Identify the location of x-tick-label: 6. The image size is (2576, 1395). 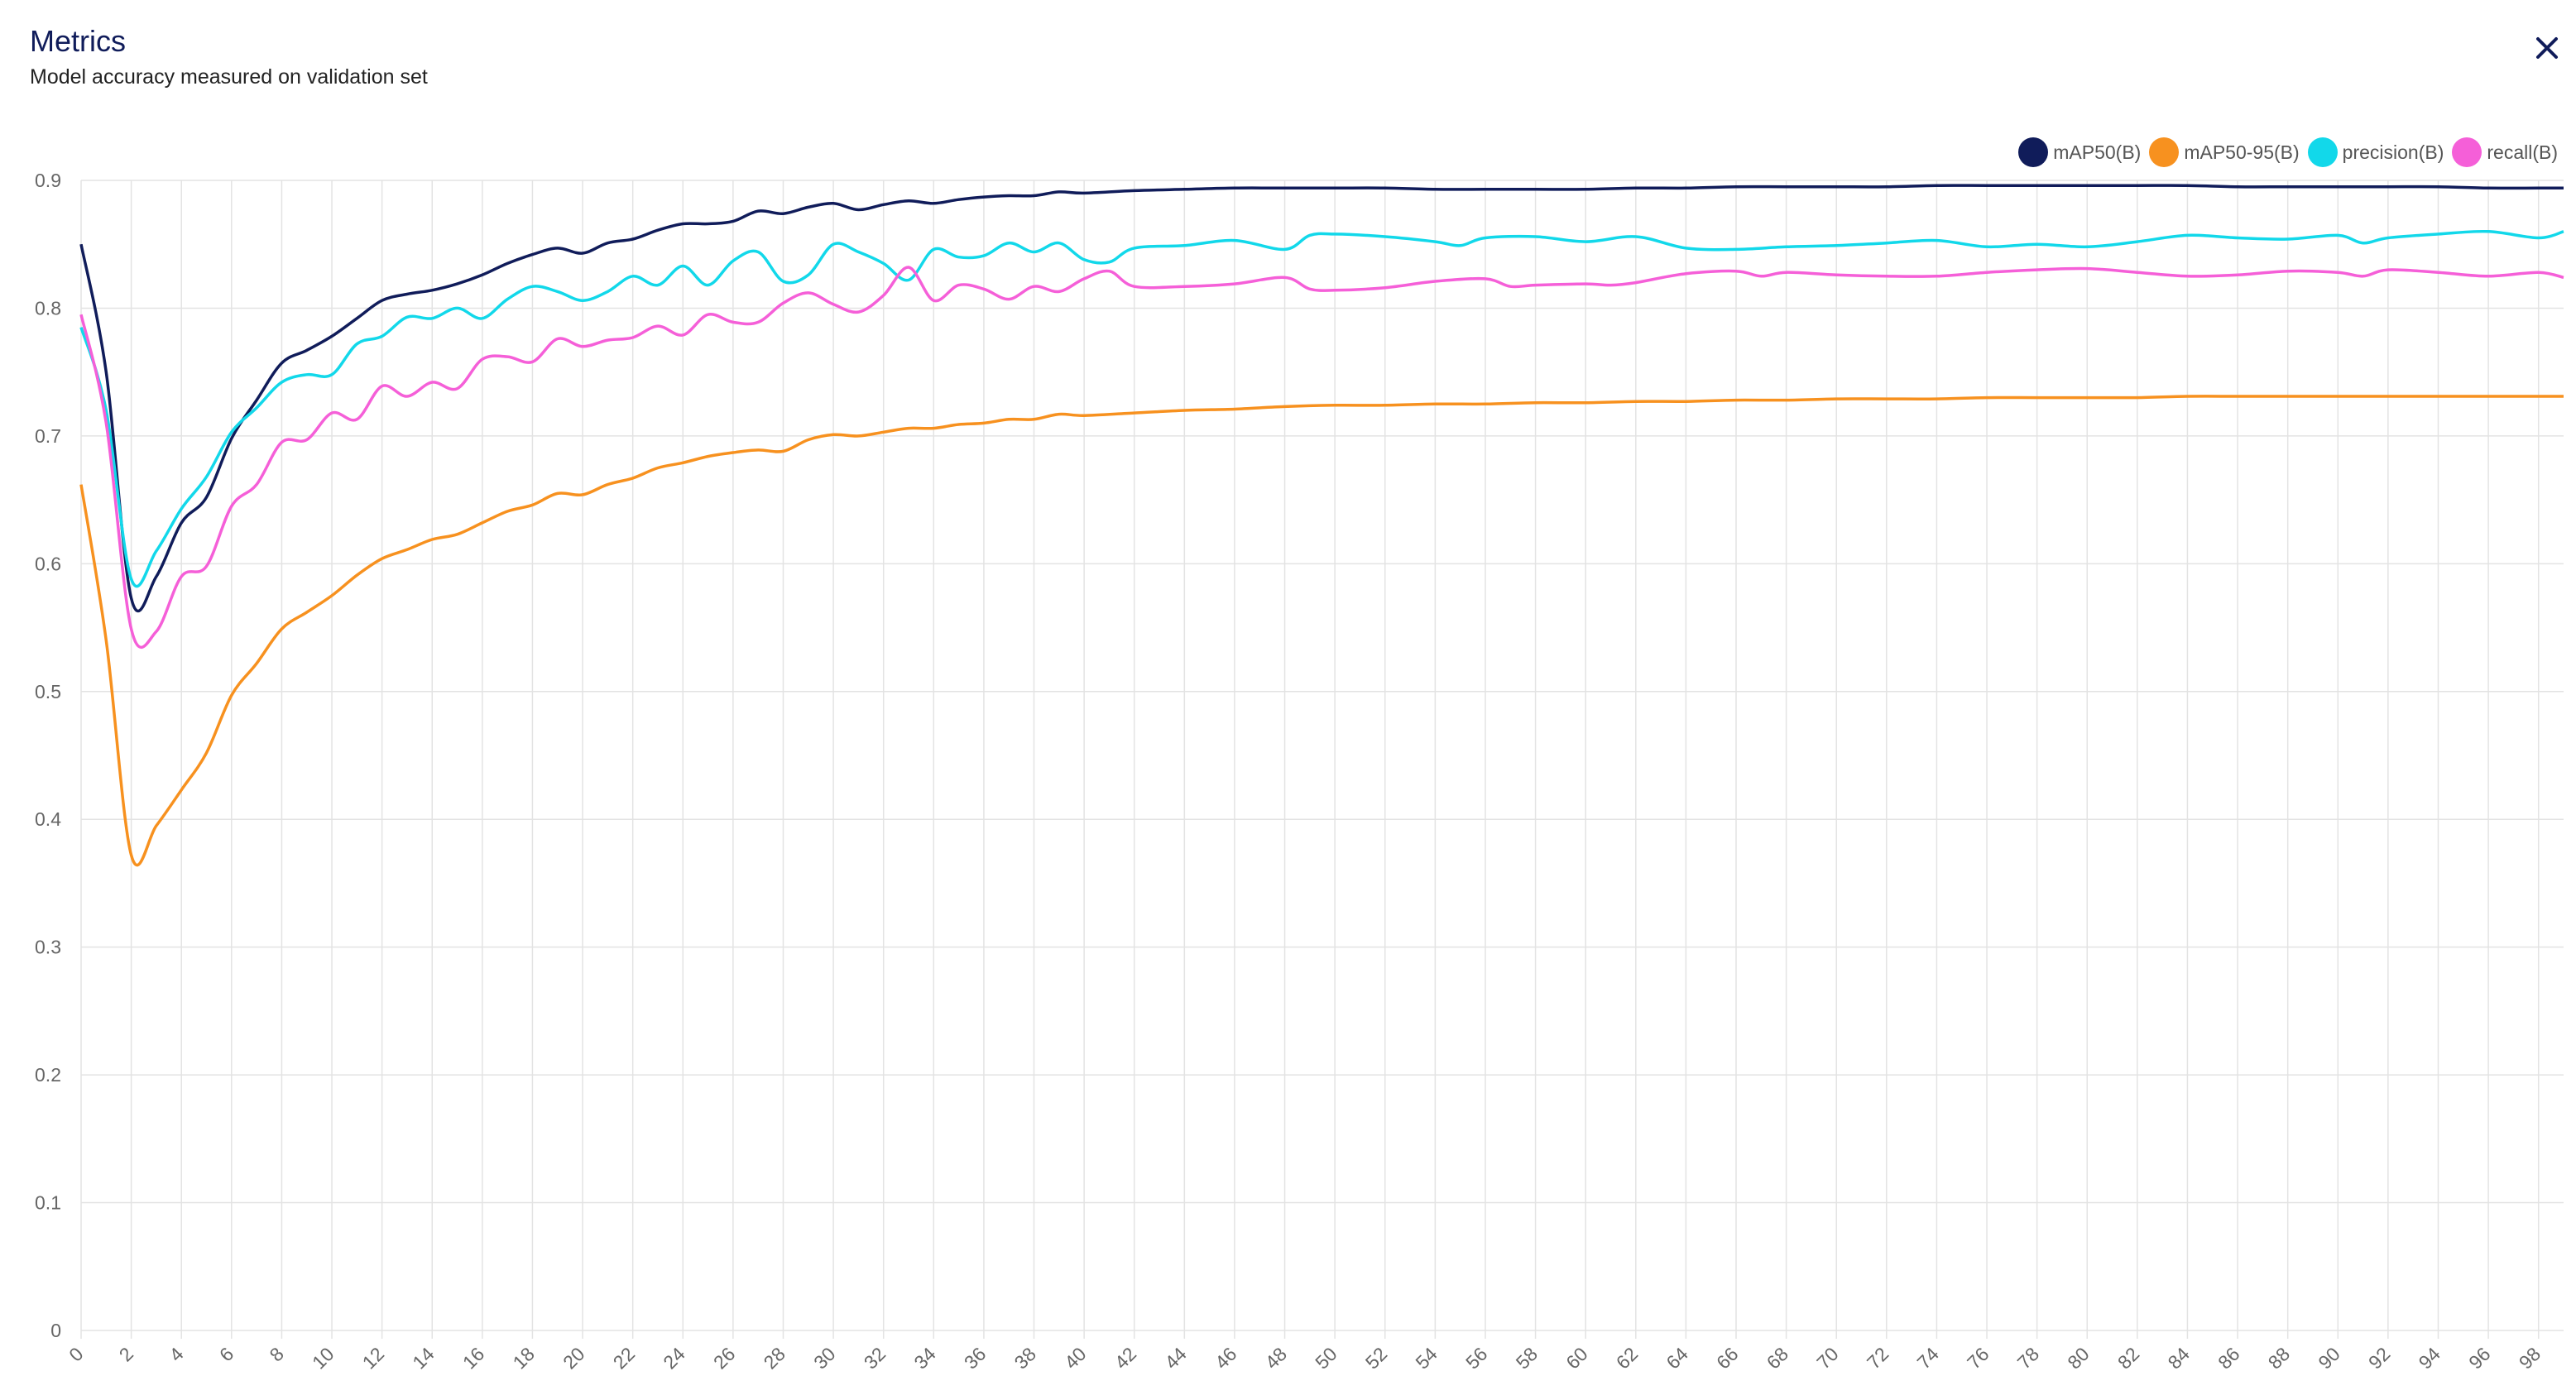
(226, 1354).